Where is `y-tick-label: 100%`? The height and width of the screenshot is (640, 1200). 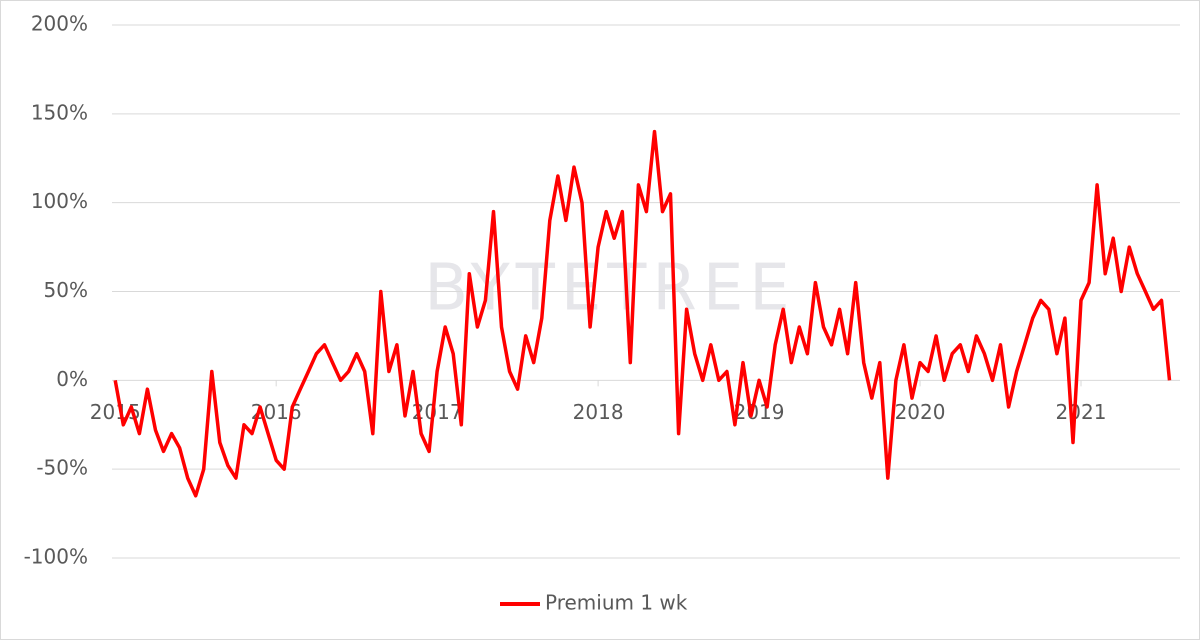
y-tick-label: 100% is located at coordinates (59, 201).